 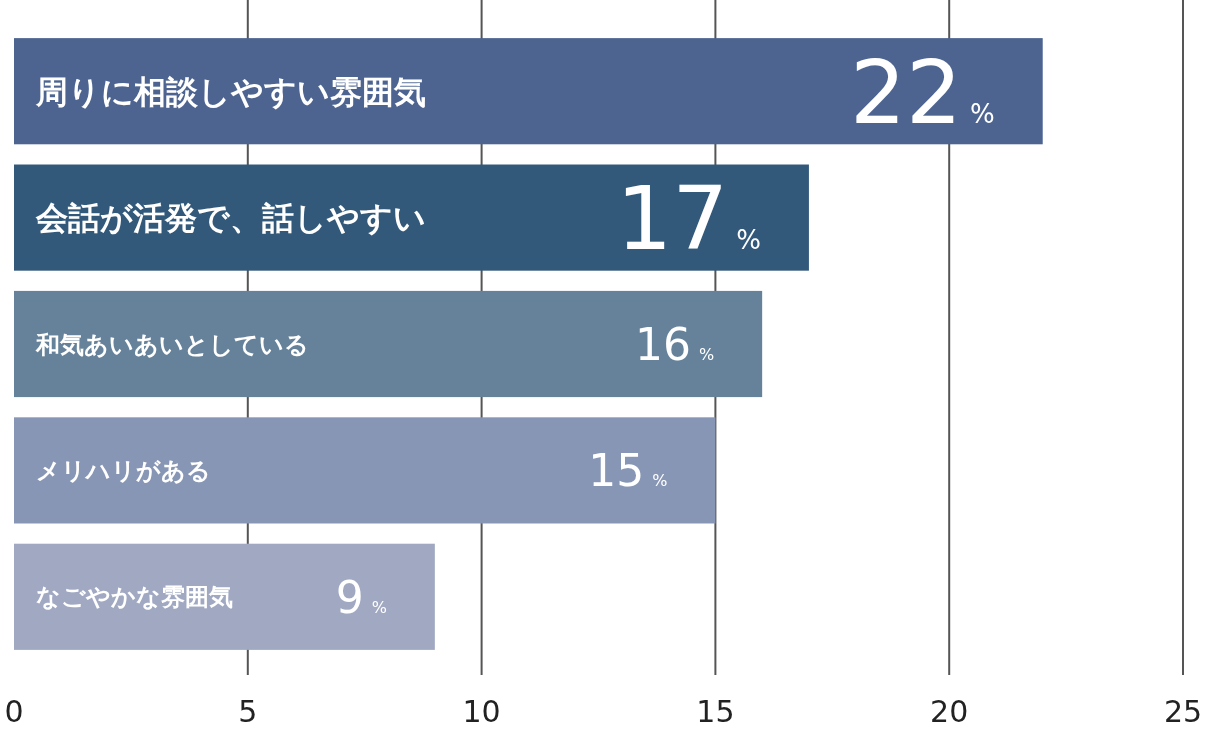 I want to click on y-tick-label: なごやかな雰囲気, so click(x=134, y=597).